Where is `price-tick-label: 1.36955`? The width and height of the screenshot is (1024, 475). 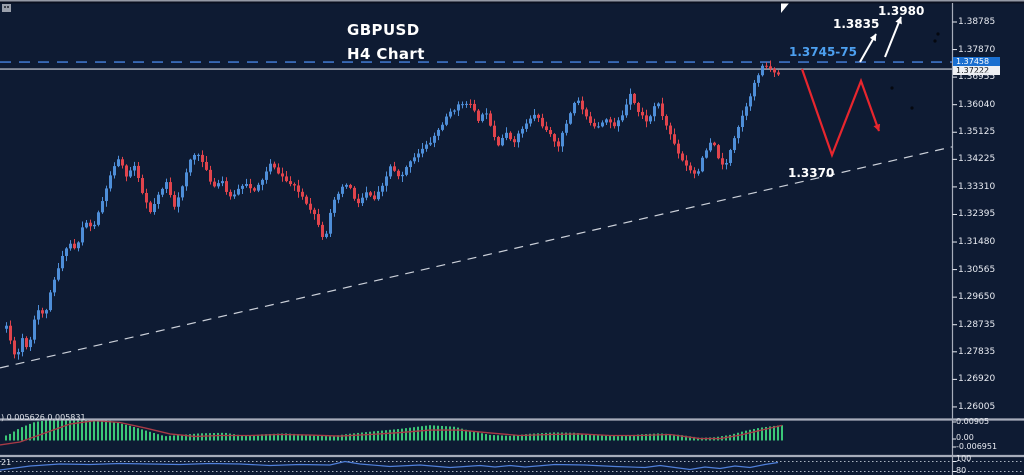 price-tick-label: 1.36955 is located at coordinates (977, 77).